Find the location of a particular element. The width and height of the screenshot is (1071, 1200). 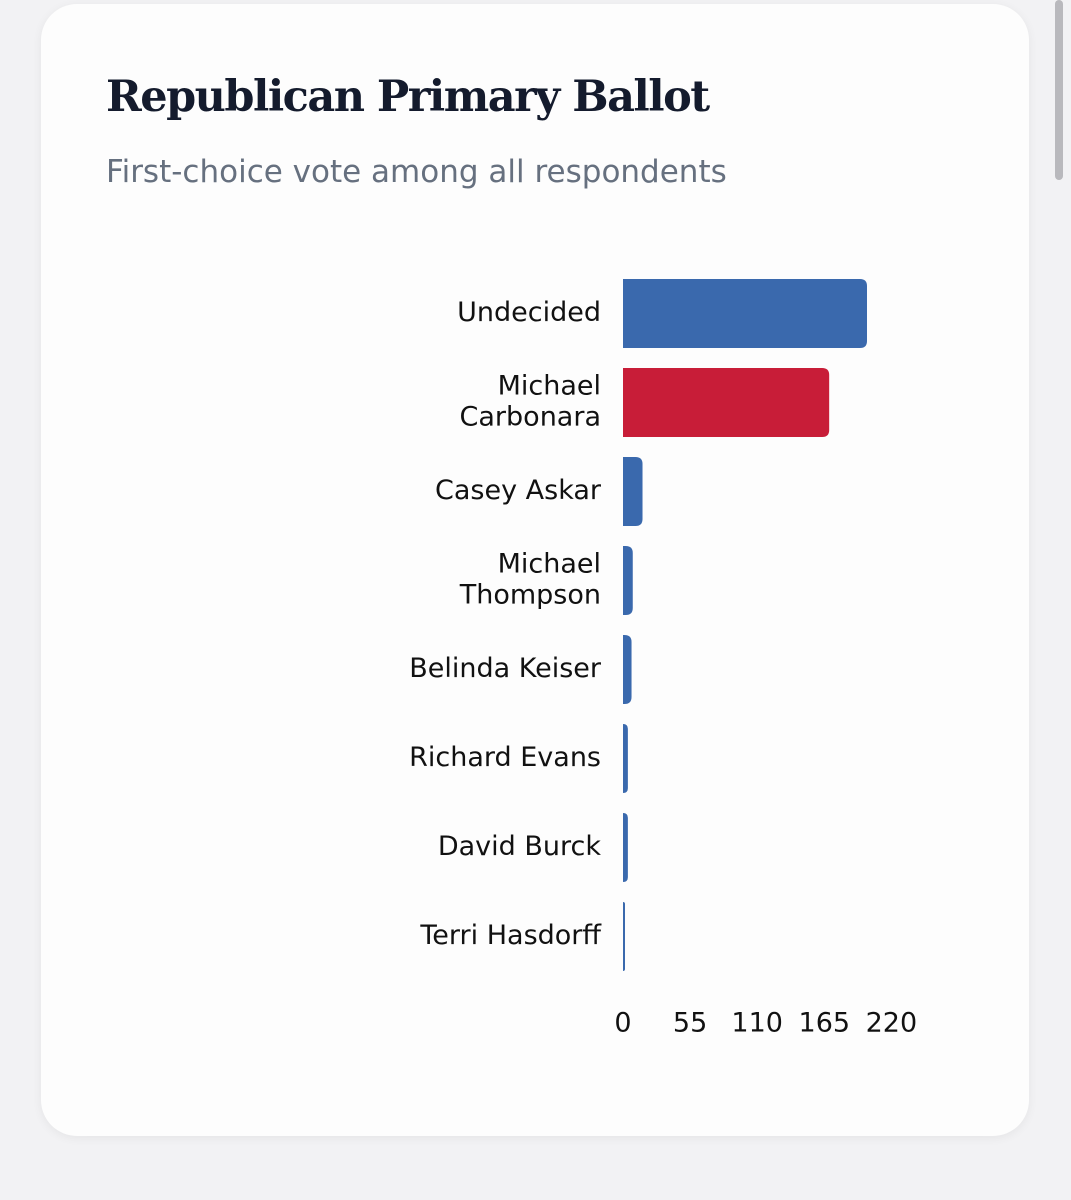

chart-subtitle: First-choice vote among all respondents is located at coordinates (416, 172).